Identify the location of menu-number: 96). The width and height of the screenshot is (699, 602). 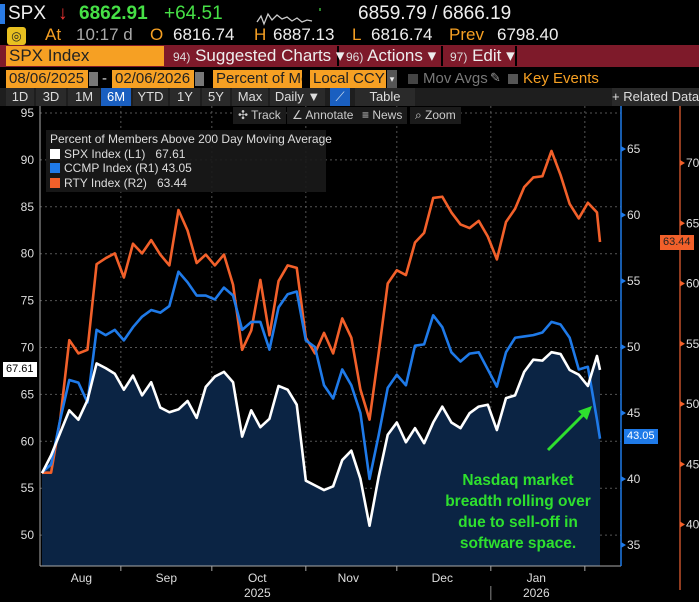
(355, 57).